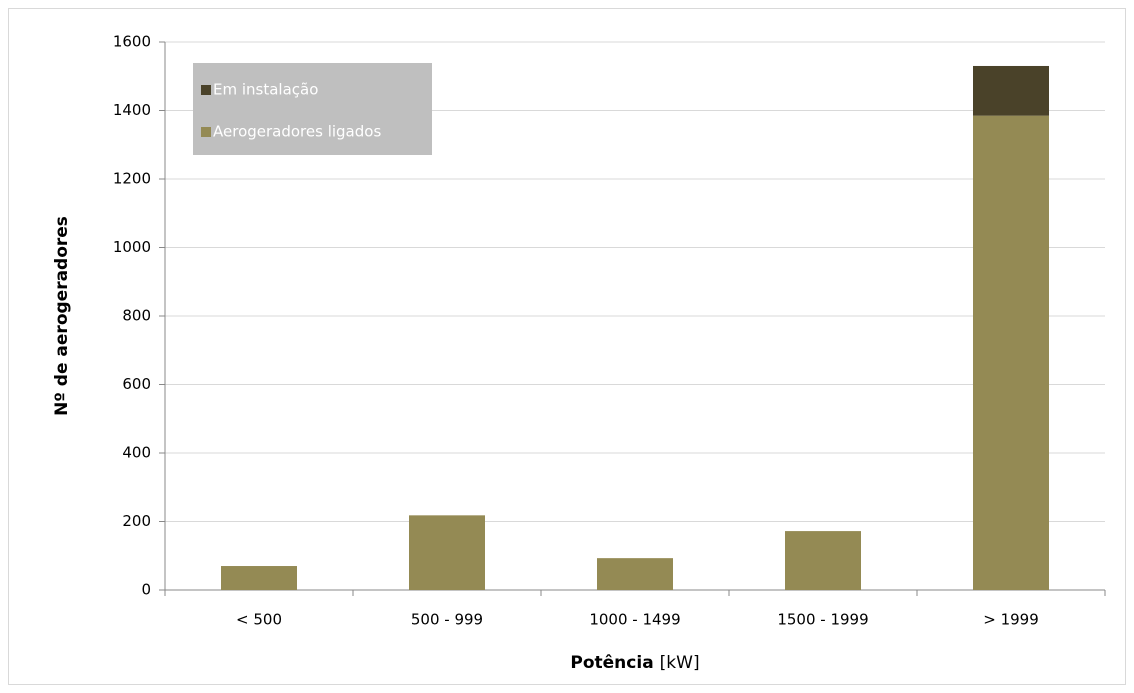 This screenshot has width=1134, height=693. What do you see at coordinates (447, 620) in the screenshot?
I see `x-tick-label: 500 - 999` at bounding box center [447, 620].